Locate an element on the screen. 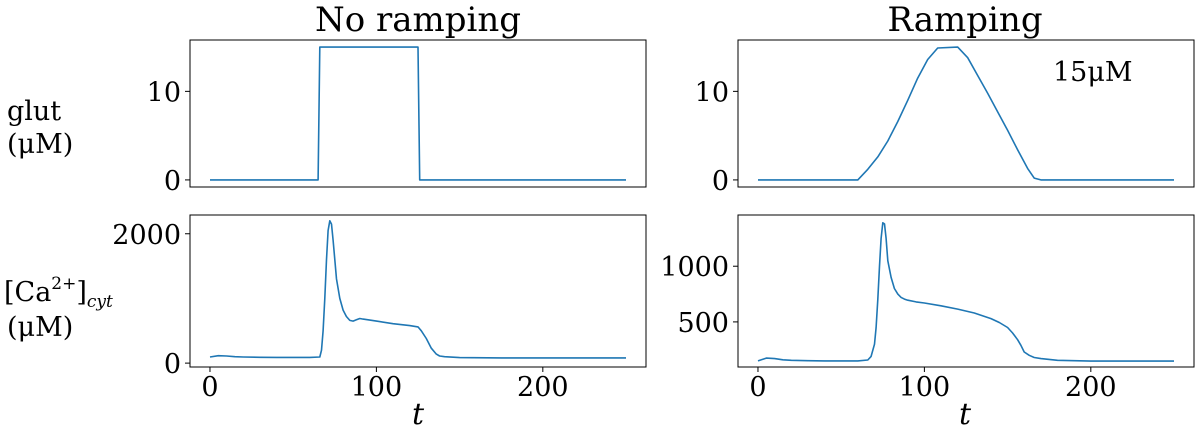 This screenshot has width=1201, height=436. row-label-calcium-close: ] is located at coordinates (81, 292).